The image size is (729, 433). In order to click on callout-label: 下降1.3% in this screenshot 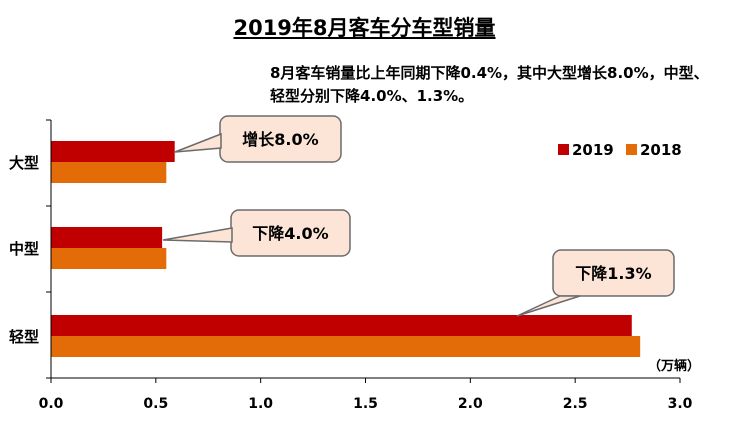, I will do `click(613, 273)`.